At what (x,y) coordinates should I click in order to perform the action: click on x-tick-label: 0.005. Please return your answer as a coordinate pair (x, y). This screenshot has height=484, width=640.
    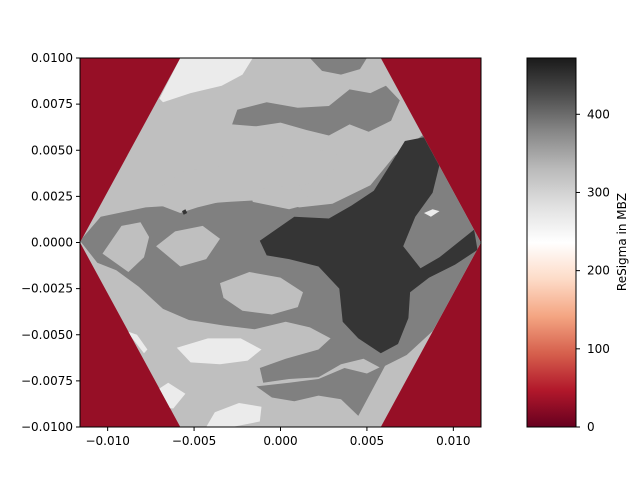
    Looking at the image, I should click on (367, 441).